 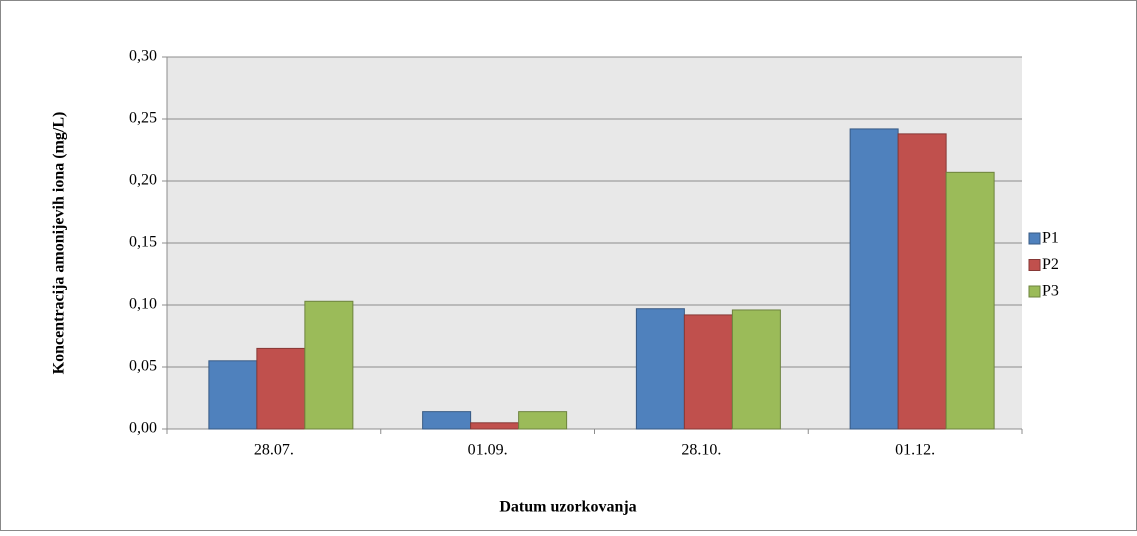 What do you see at coordinates (143, 366) in the screenshot?
I see `y-tick-label: 0,05` at bounding box center [143, 366].